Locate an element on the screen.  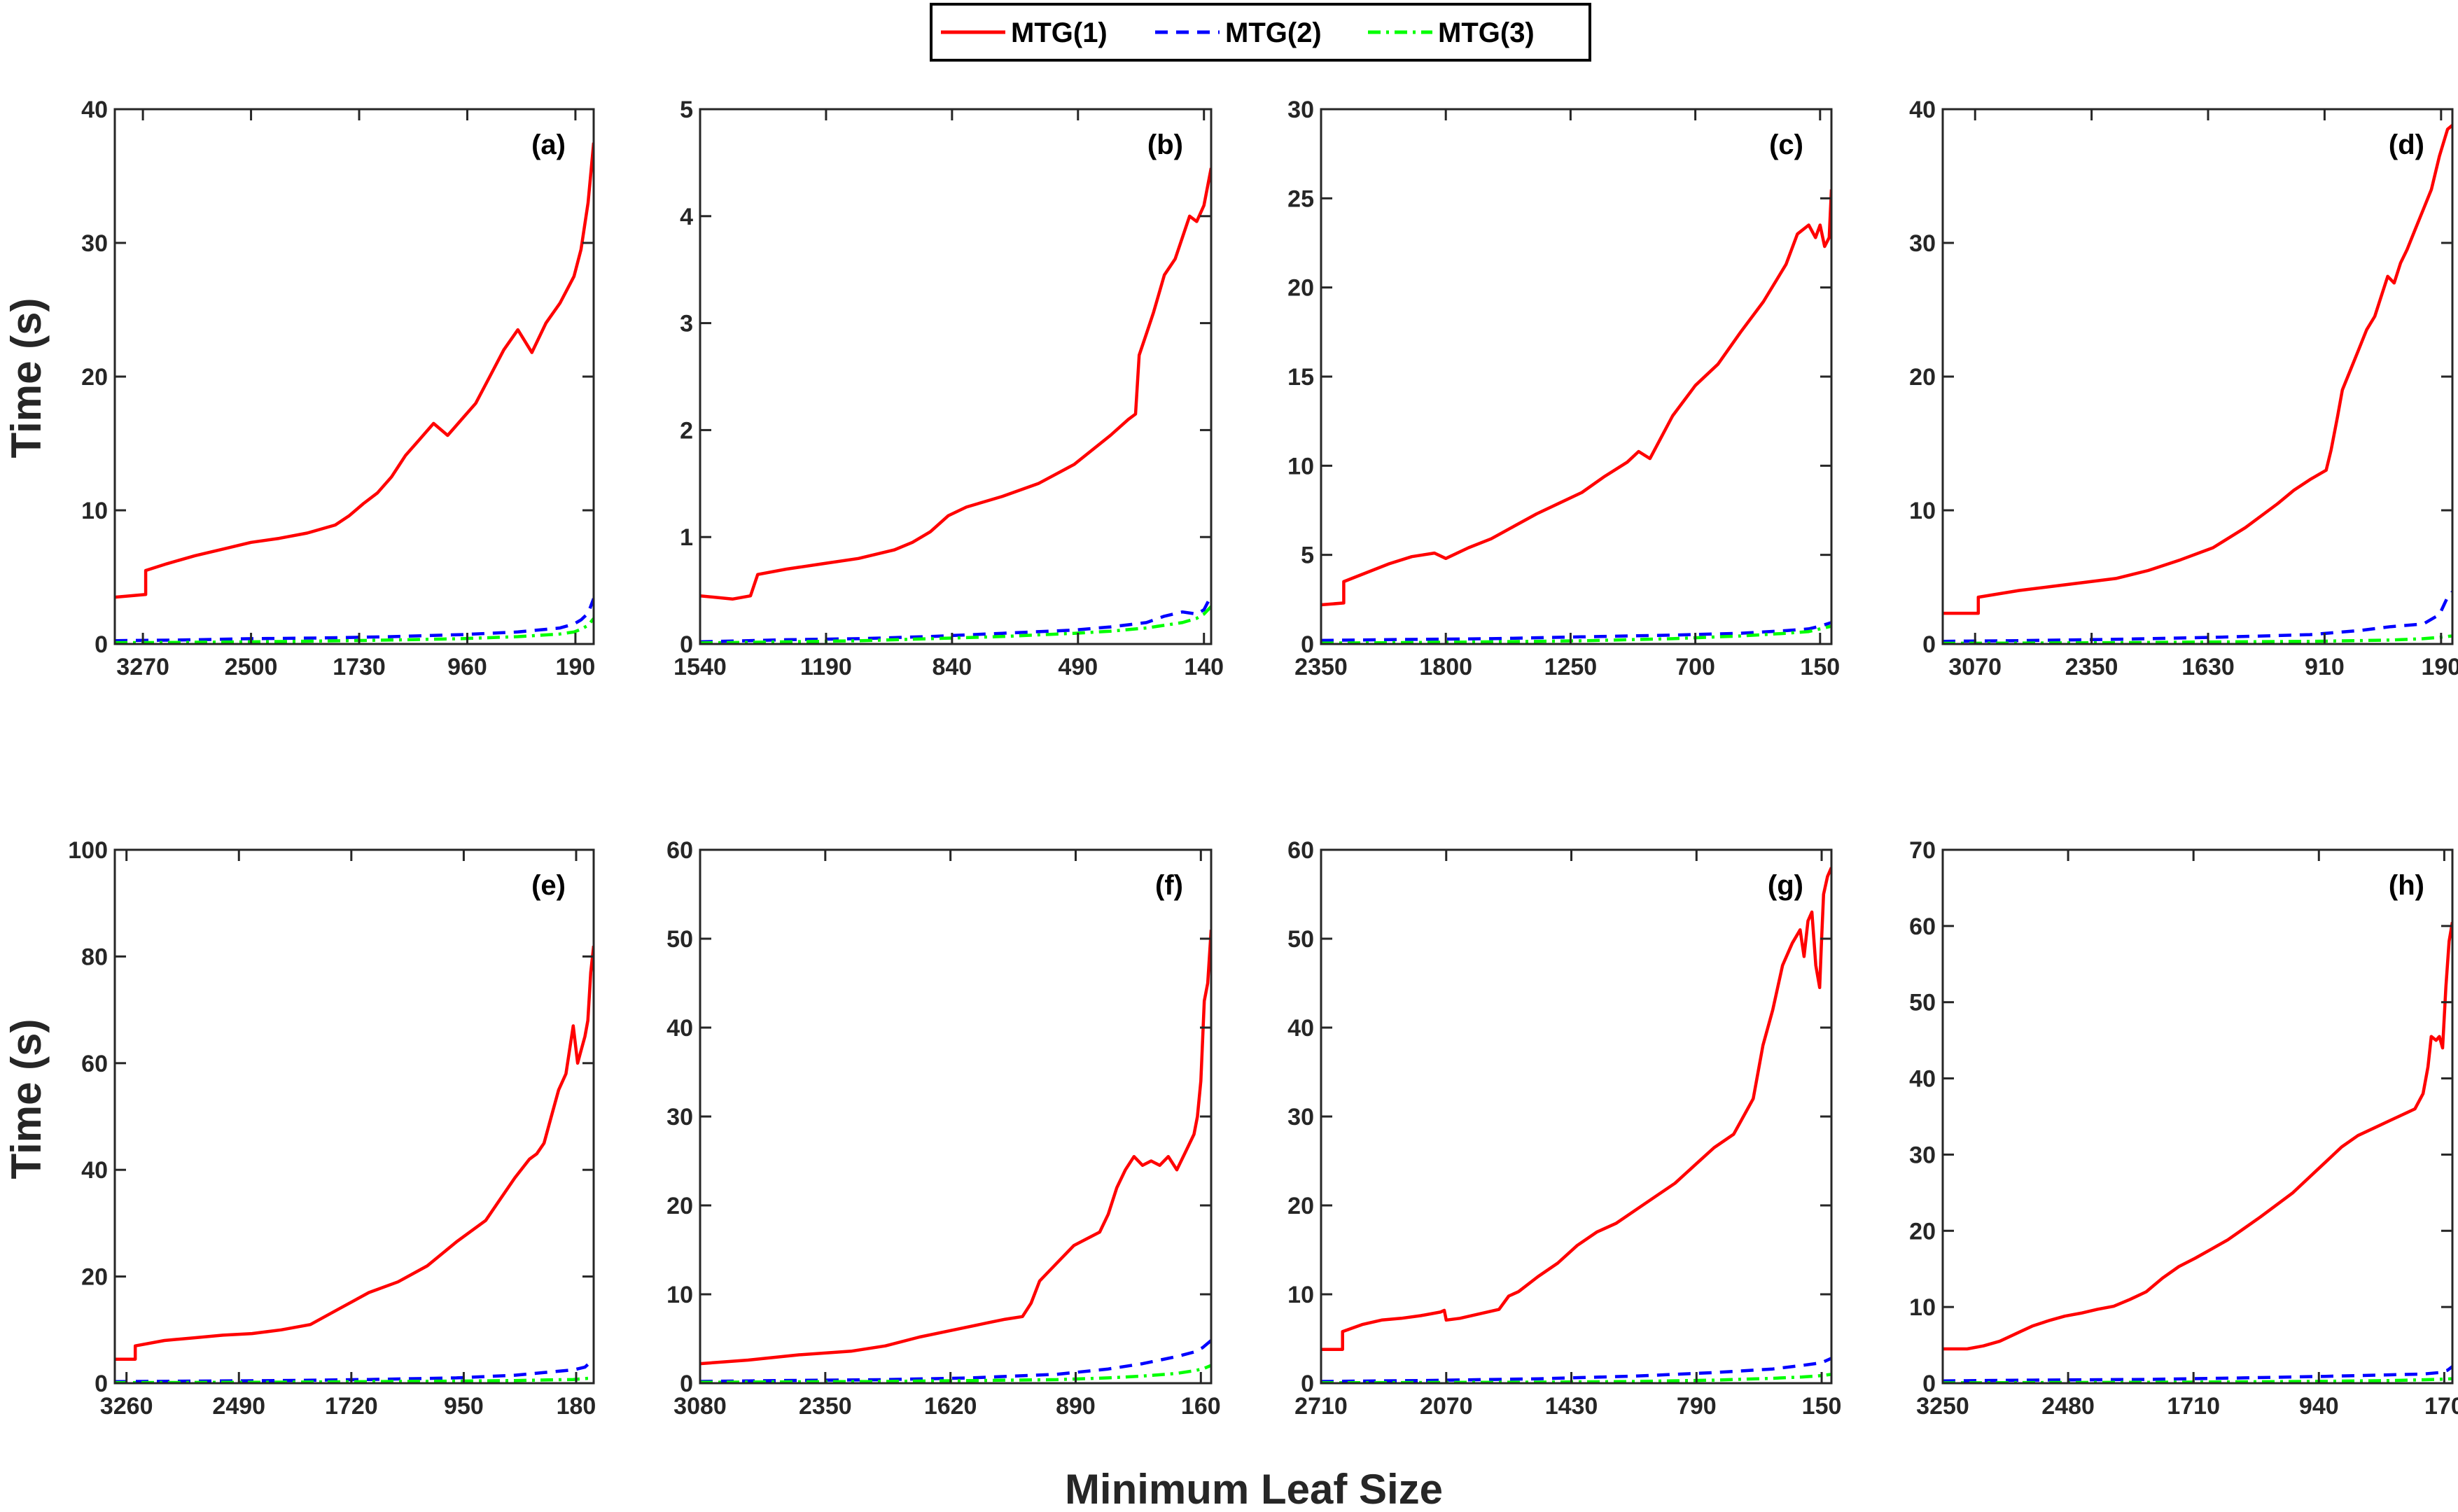
panel-f-ytick-label: 60 is located at coordinates (679, 850).